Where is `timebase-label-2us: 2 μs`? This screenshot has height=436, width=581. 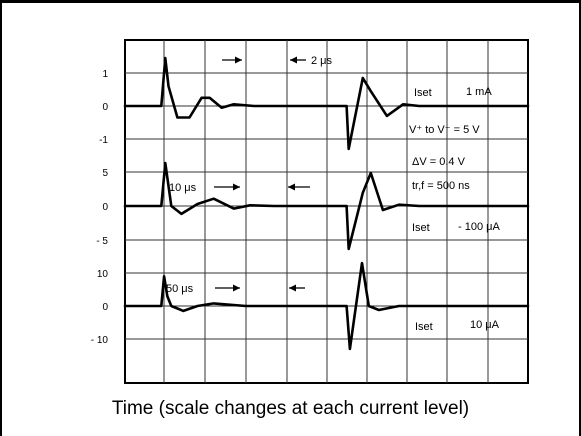
timebase-label-2us: 2 μs is located at coordinates (322, 61).